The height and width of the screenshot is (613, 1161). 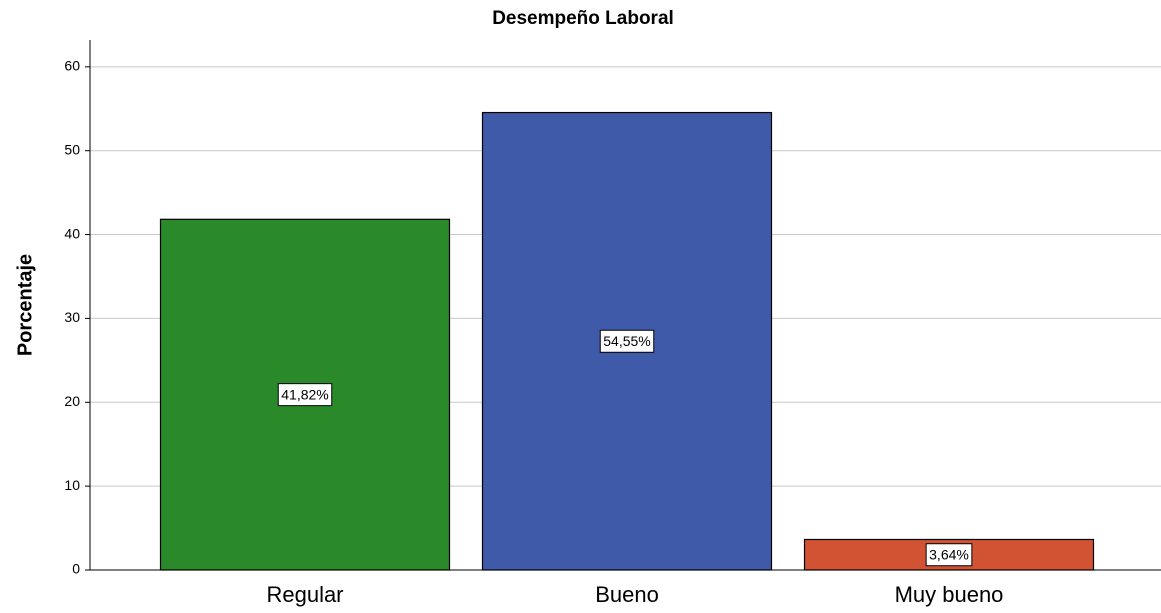 I want to click on y-tick-label: 40, so click(x=72, y=233).